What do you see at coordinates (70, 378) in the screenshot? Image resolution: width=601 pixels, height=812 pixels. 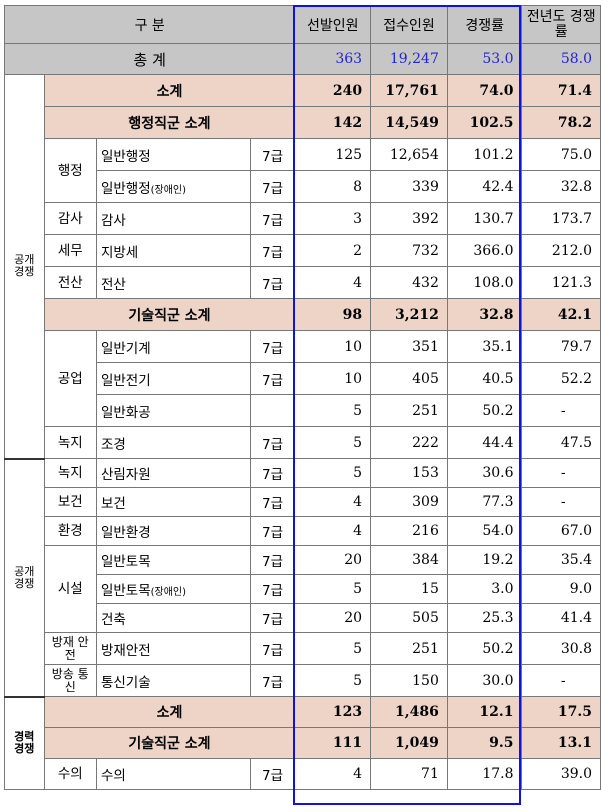 I see `series-cell: 공업` at bounding box center [70, 378].